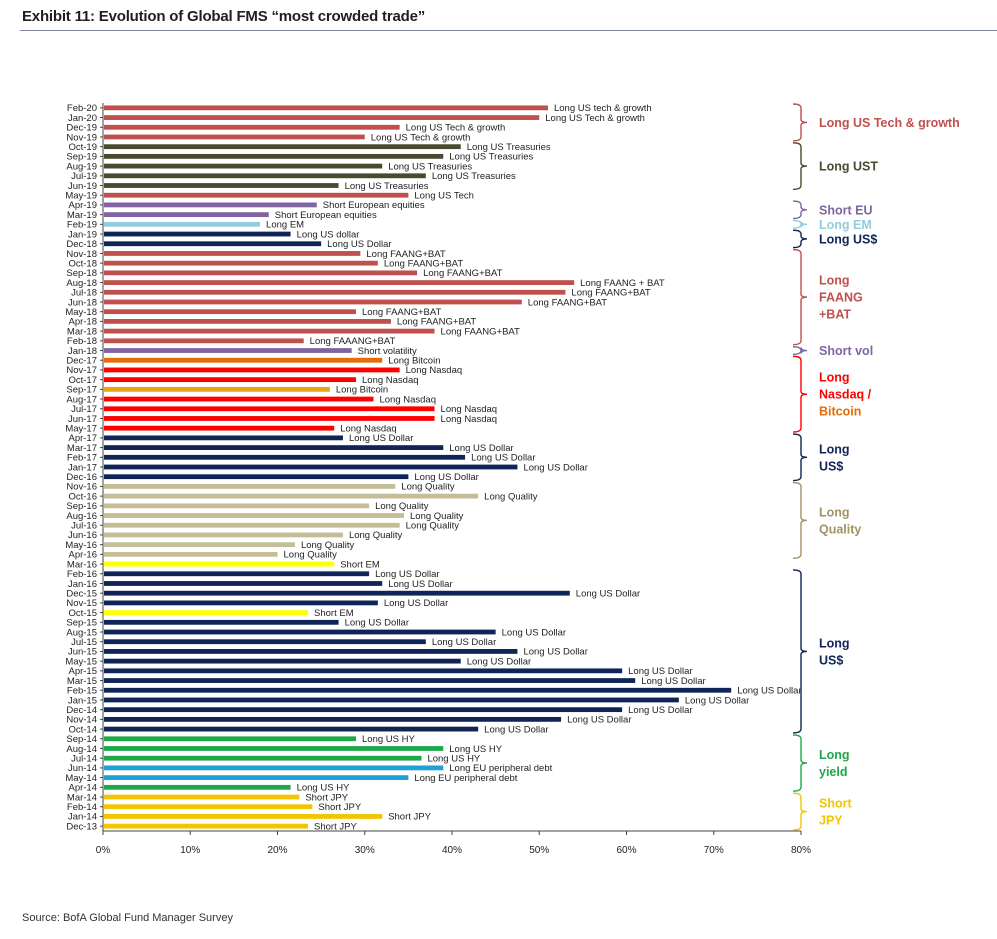 The width and height of the screenshot is (997, 939). Describe the element at coordinates (82, 331) in the screenshot. I see `month-label: Mar-18` at that location.